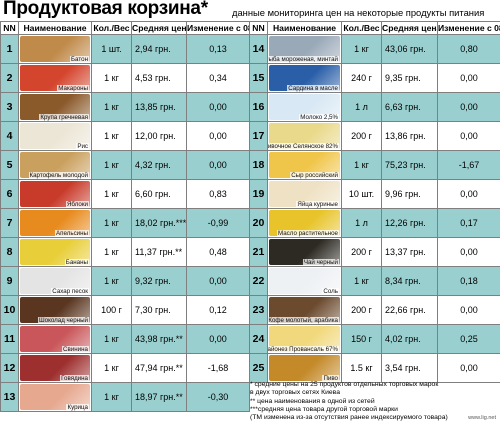 Image resolution: width=500 pixels, height=423 pixels. What do you see at coordinates (159, 165) in the screenshot?
I see `avg-price-cell: 4,32 грн.` at bounding box center [159, 165].